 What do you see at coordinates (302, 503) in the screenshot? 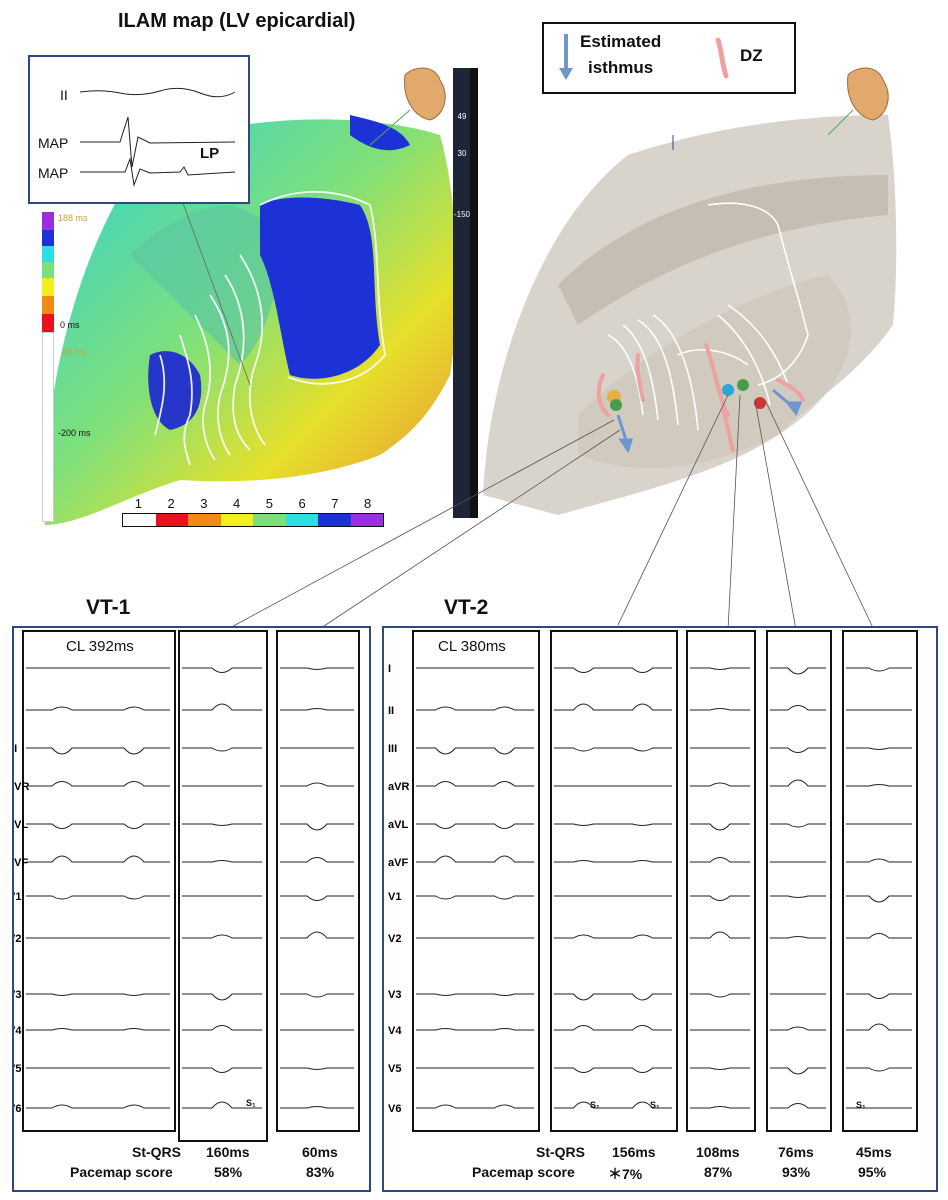
I see `isochrone-label: 6` at bounding box center [302, 503].